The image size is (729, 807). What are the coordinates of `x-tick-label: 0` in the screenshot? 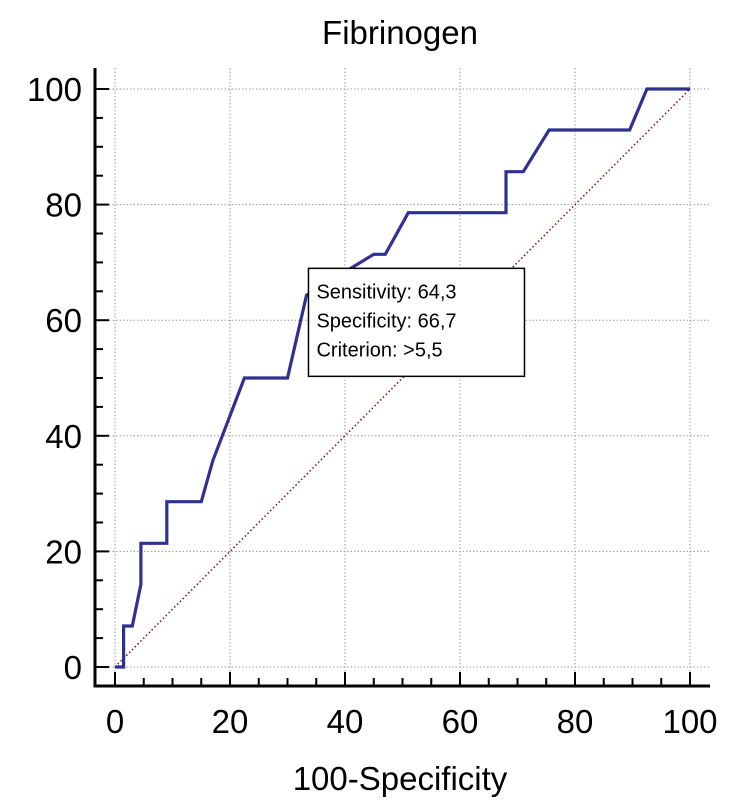 It's located at (115, 721).